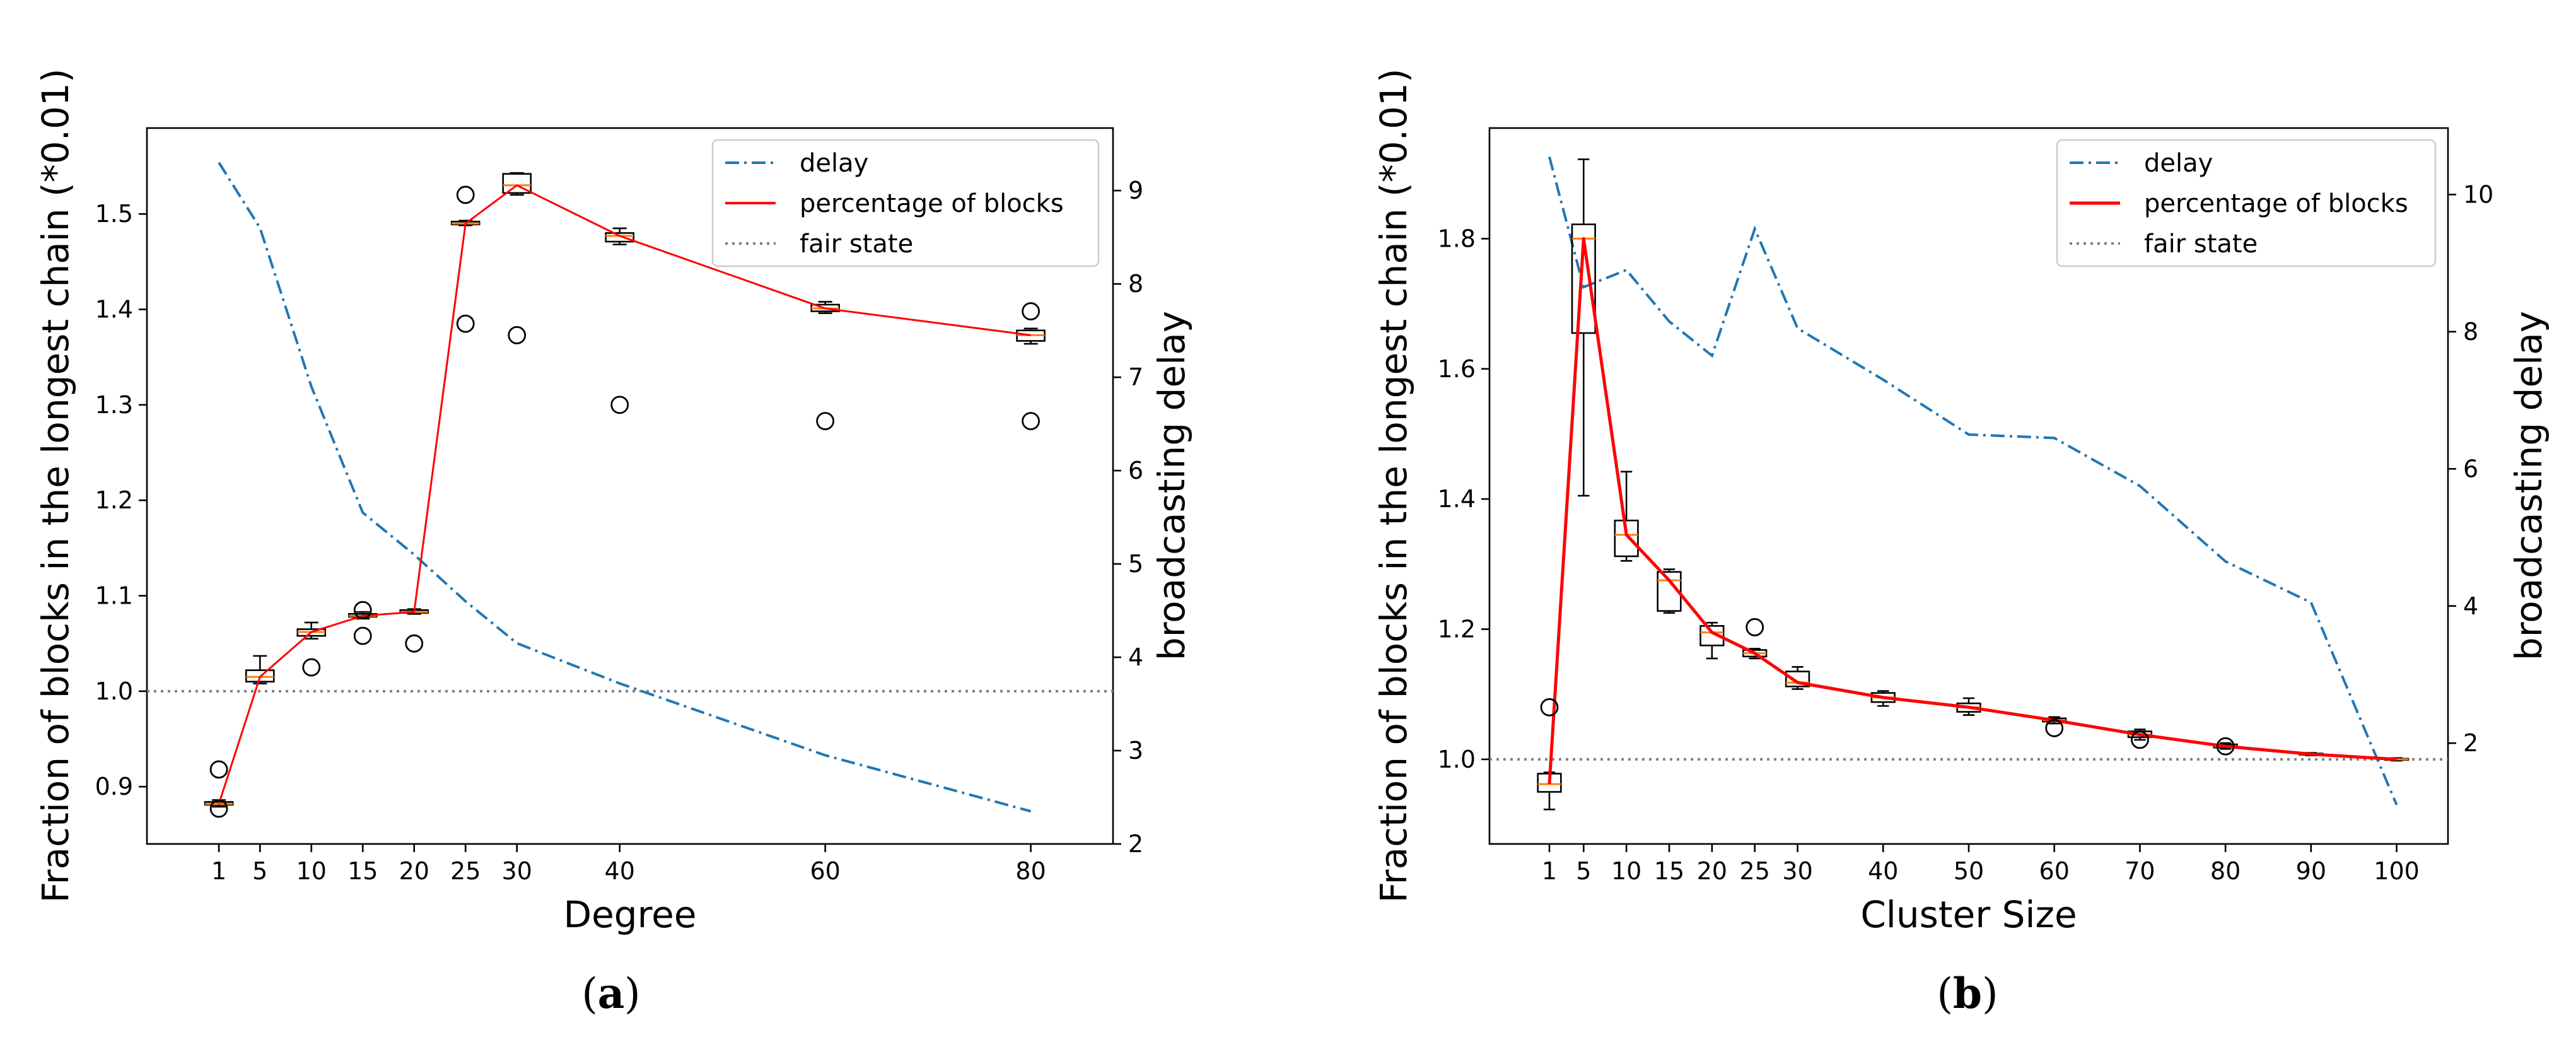  Describe the element at coordinates (1968, 994) in the screenshot. I see `panel-label: b` at that location.